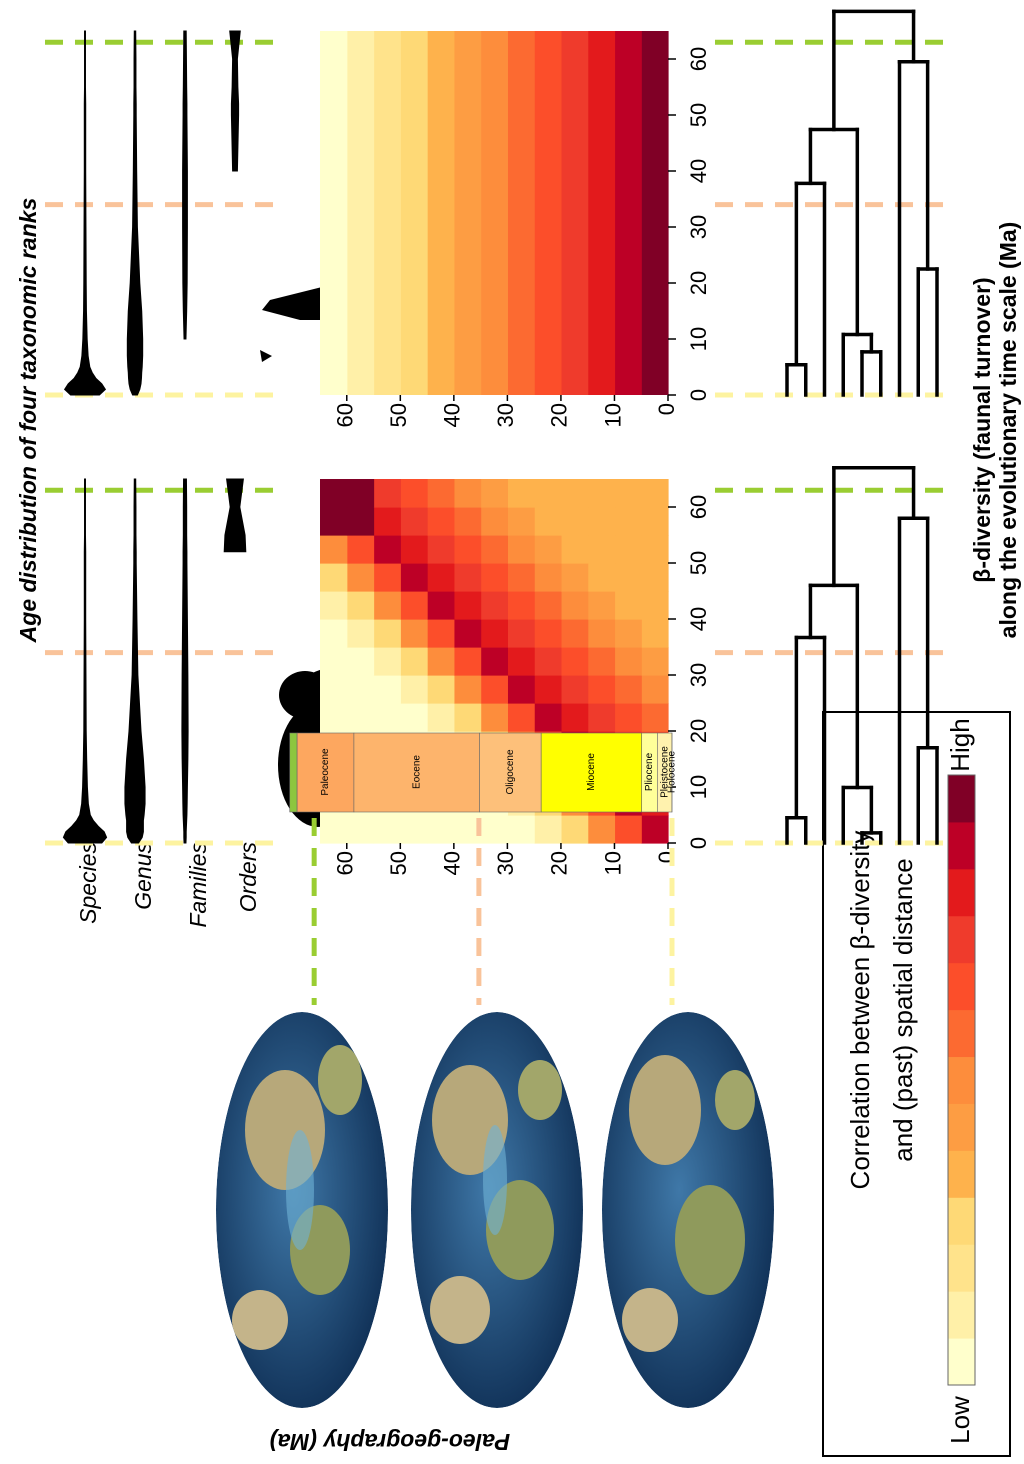 Image resolution: width=1024 pixels, height=1464 pixels. Describe the element at coordinates (982, 429) in the screenshot. I see `side-label: β-diversity (faunal turnover)` at that location.